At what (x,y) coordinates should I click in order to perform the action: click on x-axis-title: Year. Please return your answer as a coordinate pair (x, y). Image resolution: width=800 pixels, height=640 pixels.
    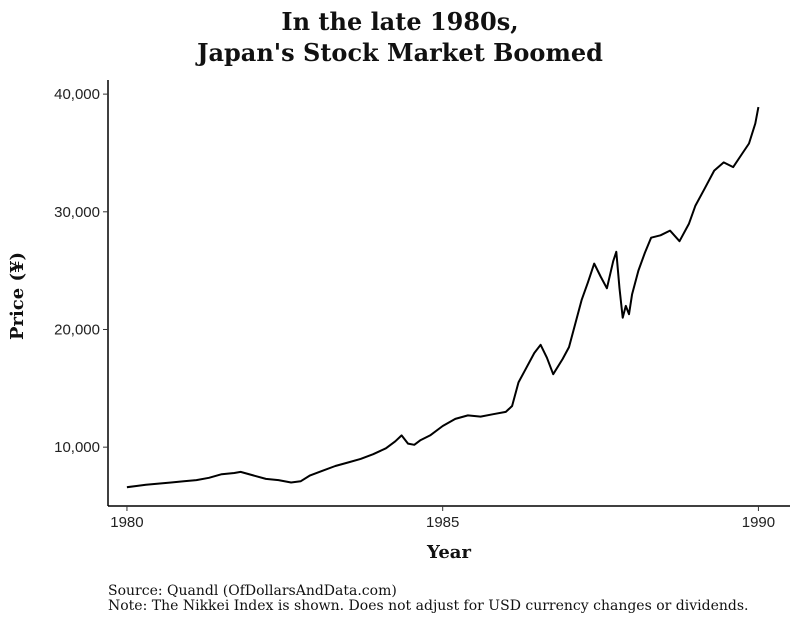
    Looking at the image, I should click on (448, 552).